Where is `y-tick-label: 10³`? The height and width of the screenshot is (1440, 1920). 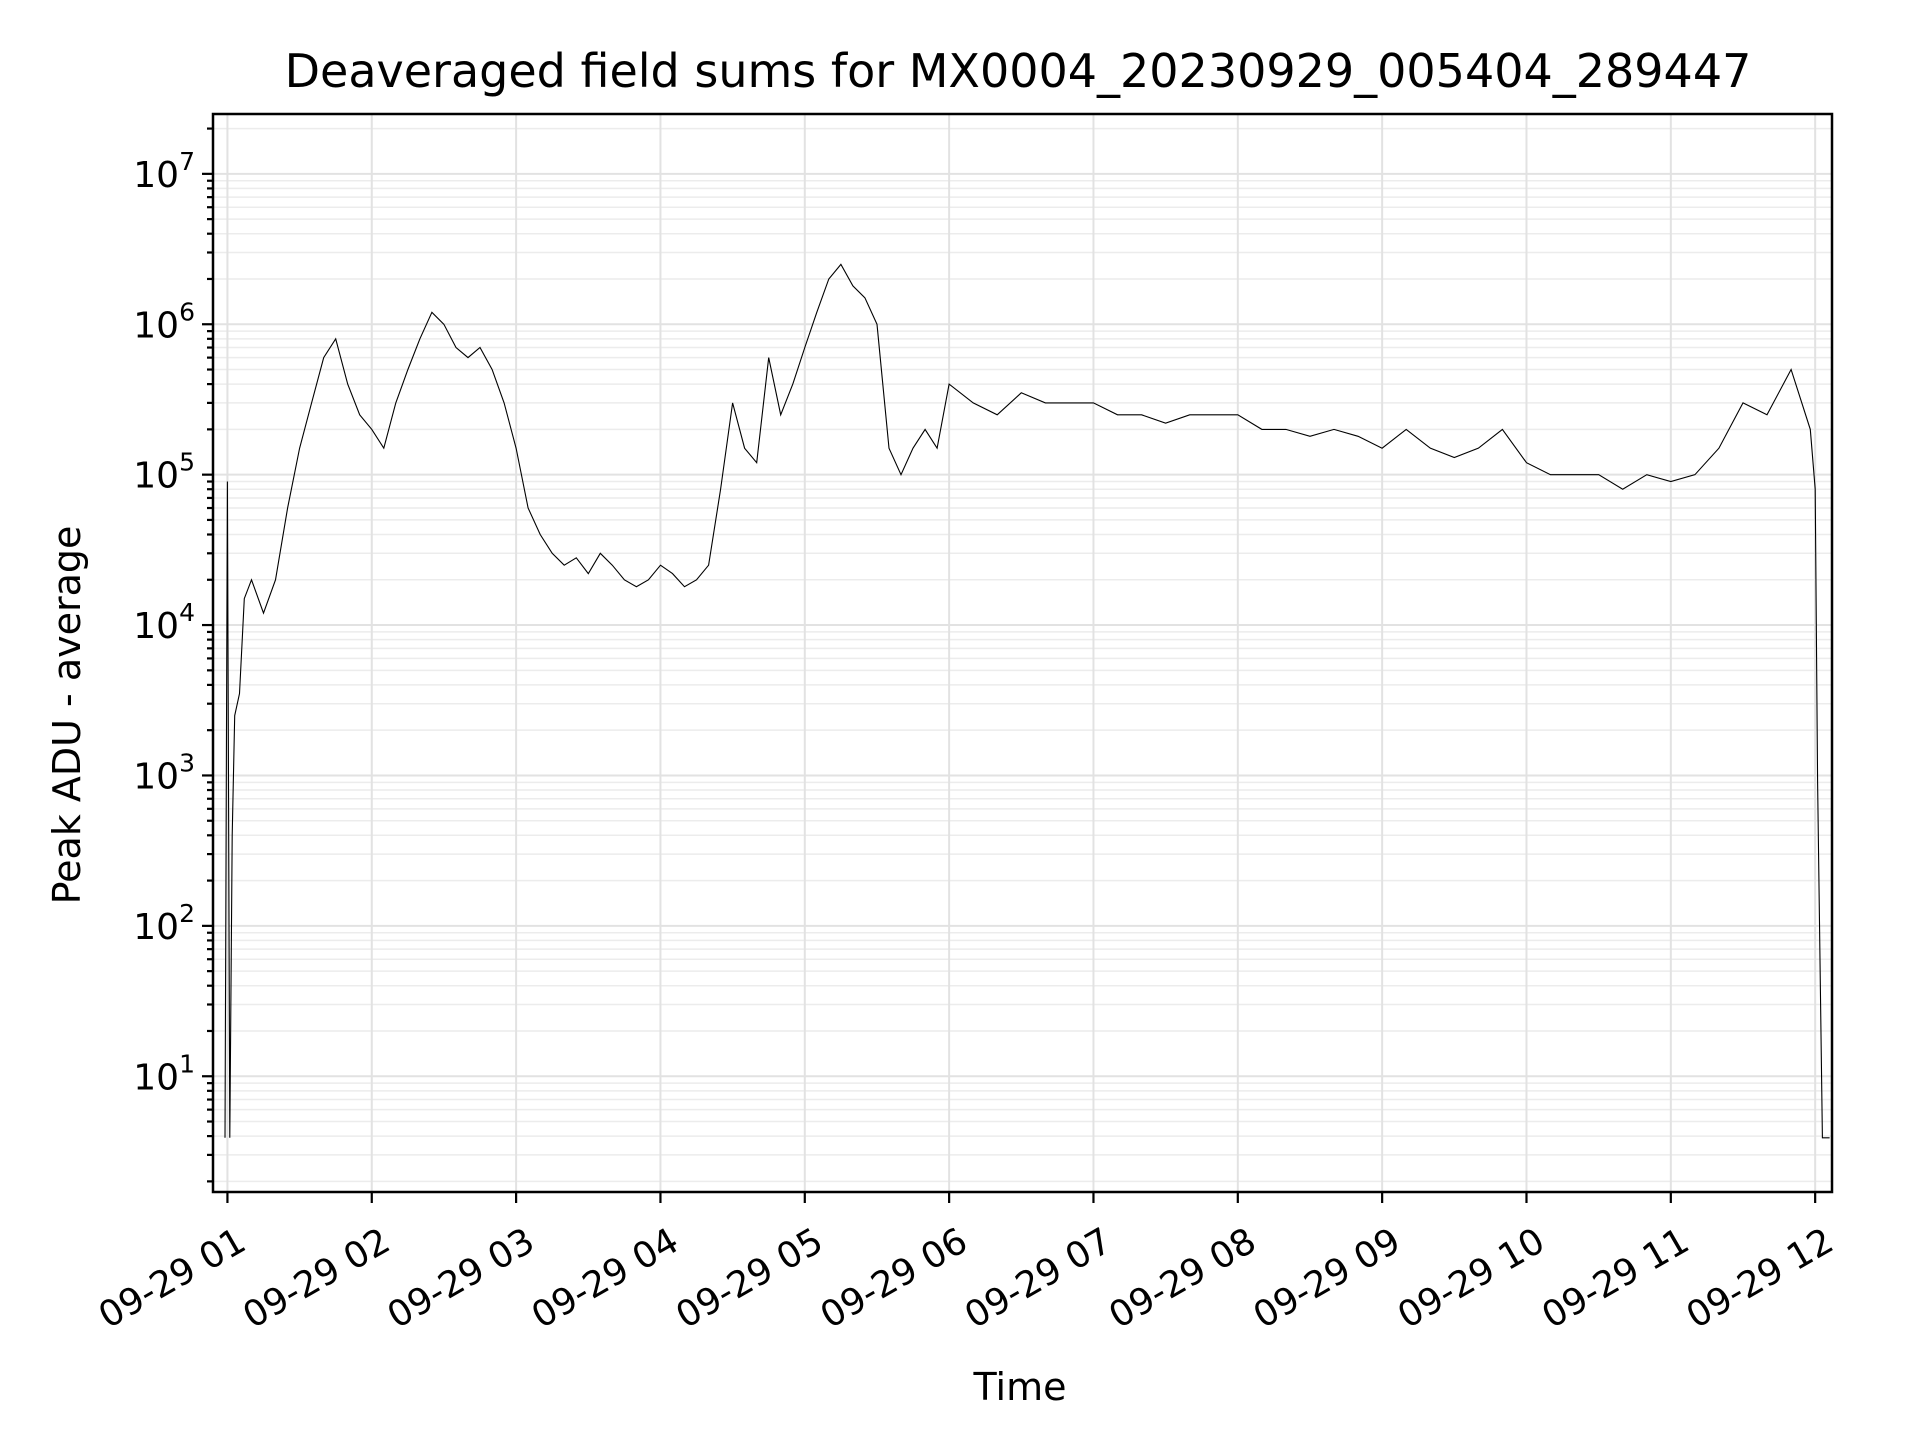
y-tick-label: 10³ is located at coordinates (164, 772).